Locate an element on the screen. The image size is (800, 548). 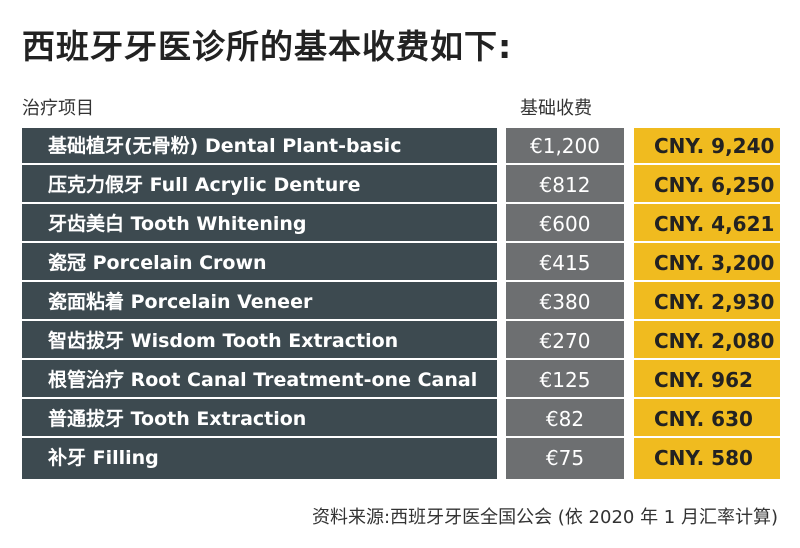
table-row: €75 is located at coordinates (565, 458).